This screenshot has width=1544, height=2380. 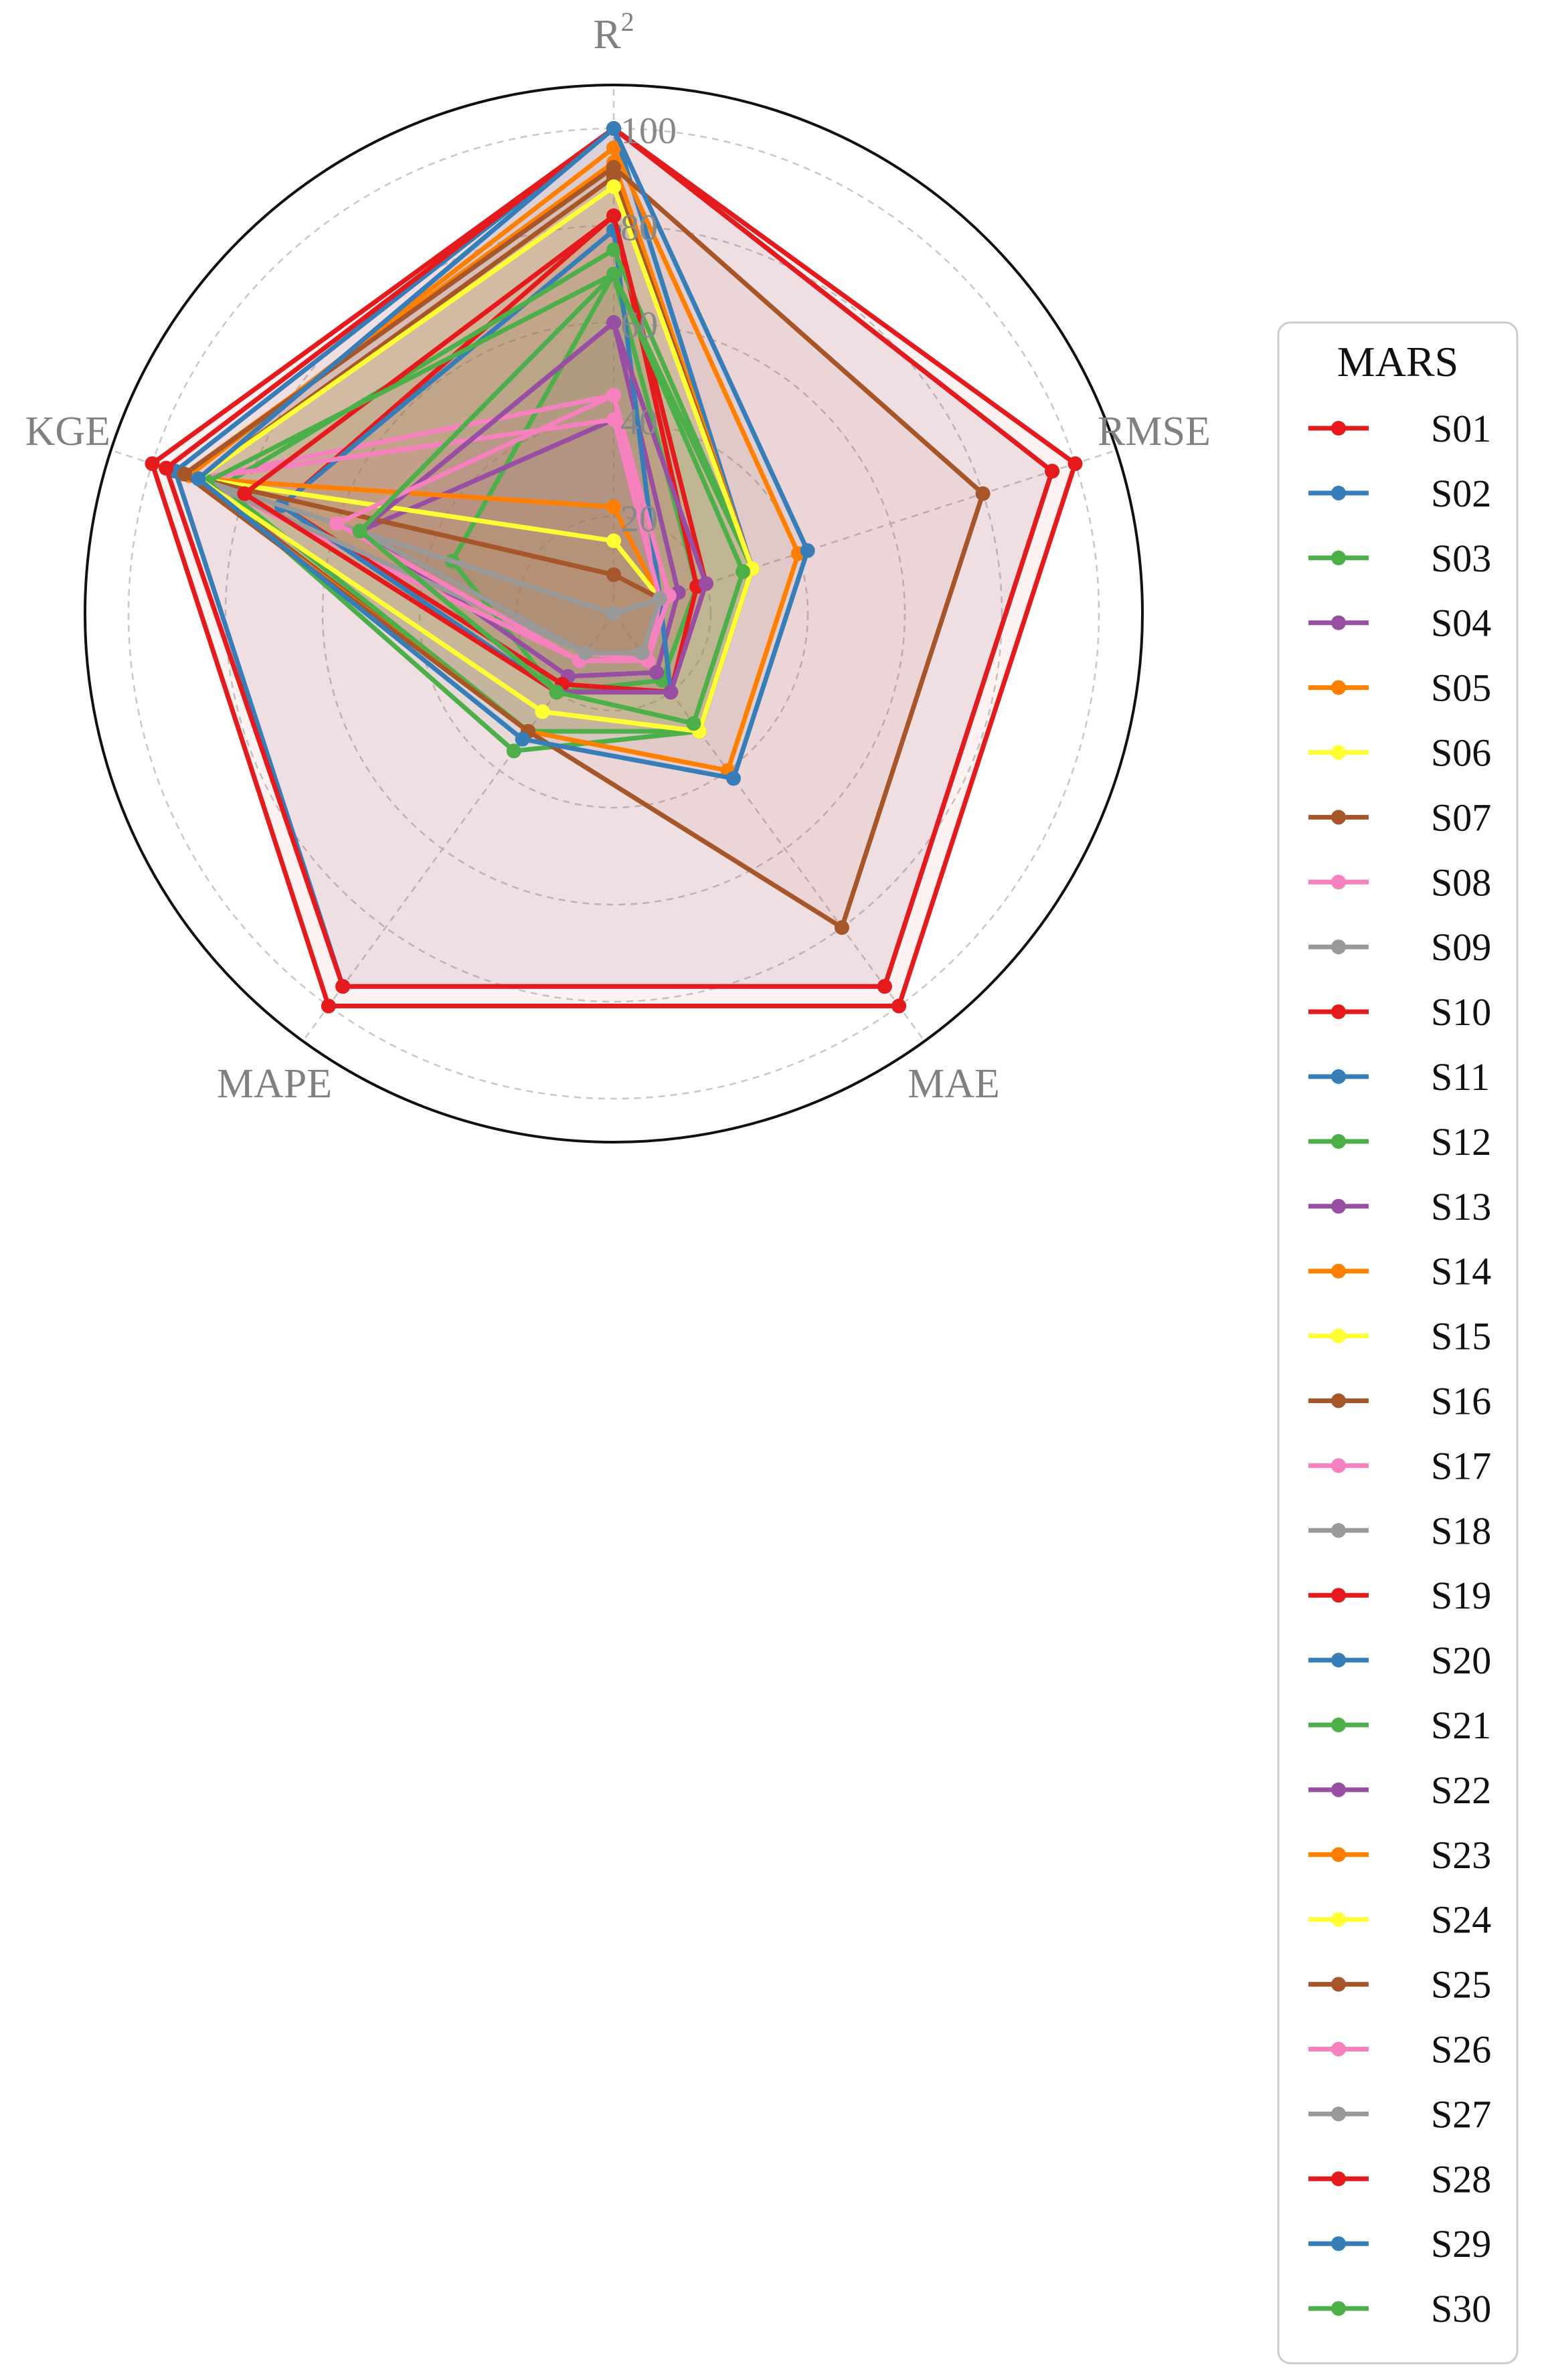 I want to click on legend-item-S04: S04, so click(x=1399, y=623).